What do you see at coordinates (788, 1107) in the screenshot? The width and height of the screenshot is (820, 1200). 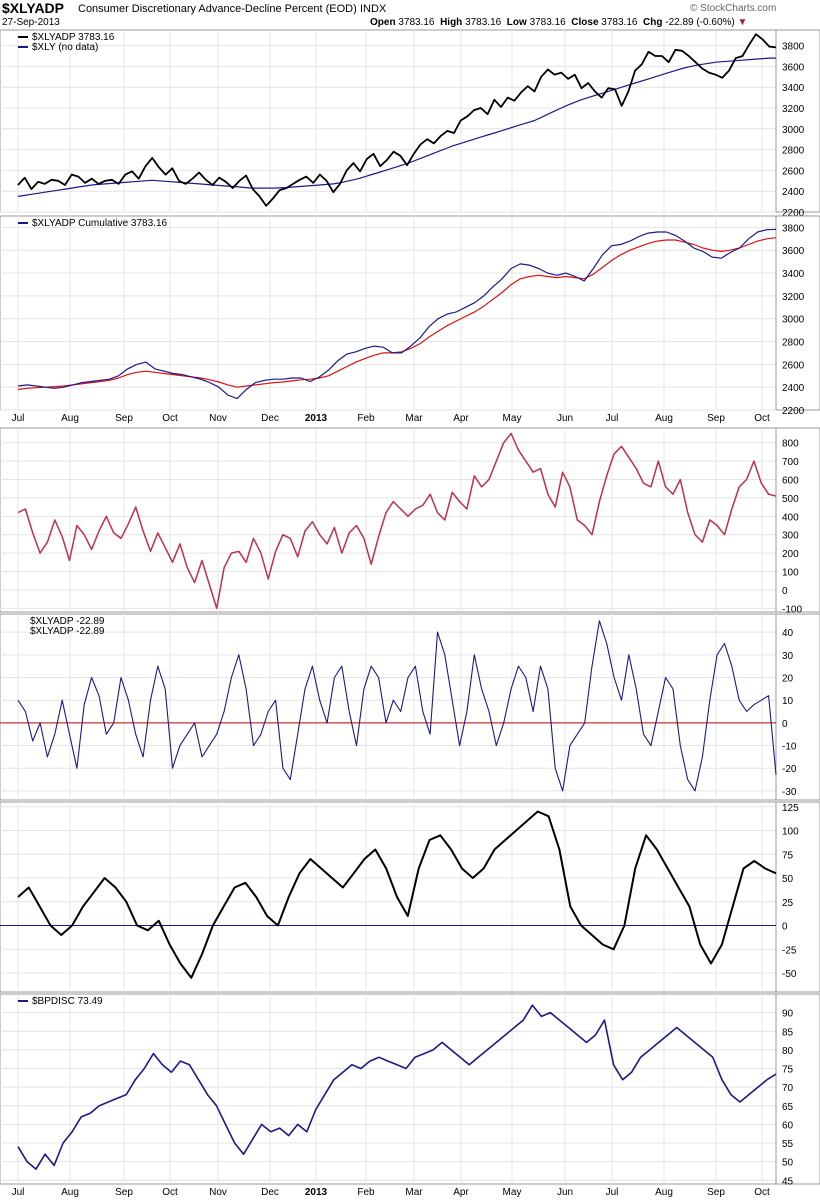 I see `breadth-panel-ytick: 65` at bounding box center [788, 1107].